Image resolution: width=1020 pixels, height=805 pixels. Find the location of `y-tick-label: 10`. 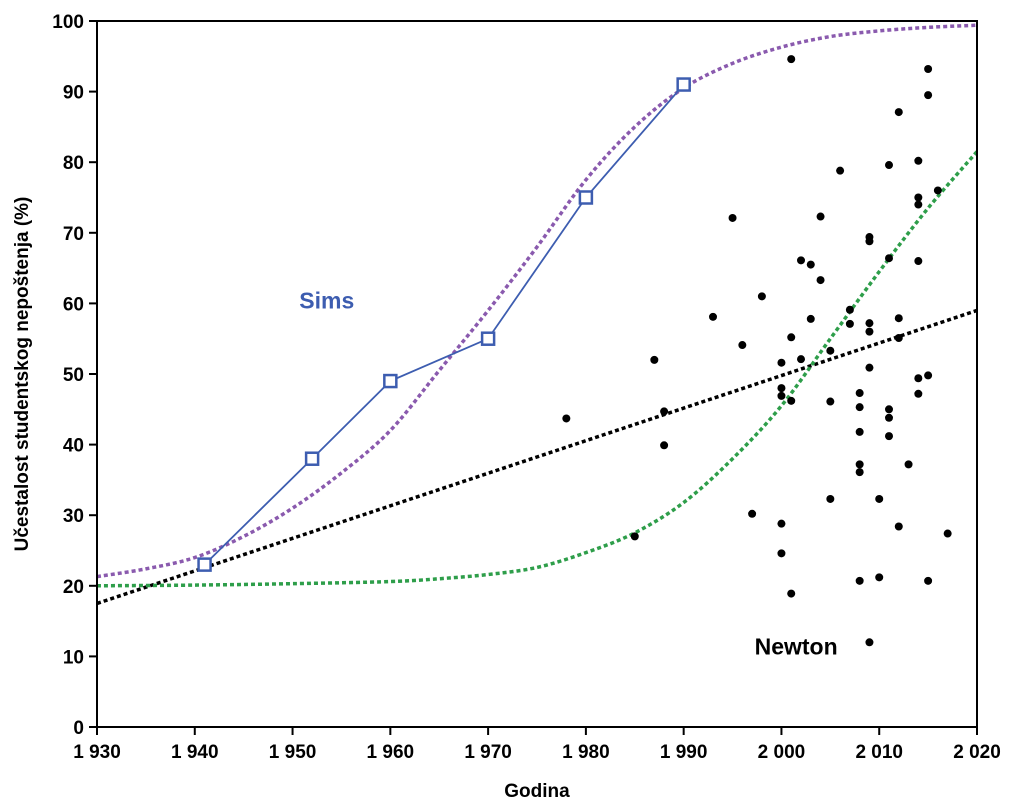

y-tick-label: 10 is located at coordinates (73, 657).